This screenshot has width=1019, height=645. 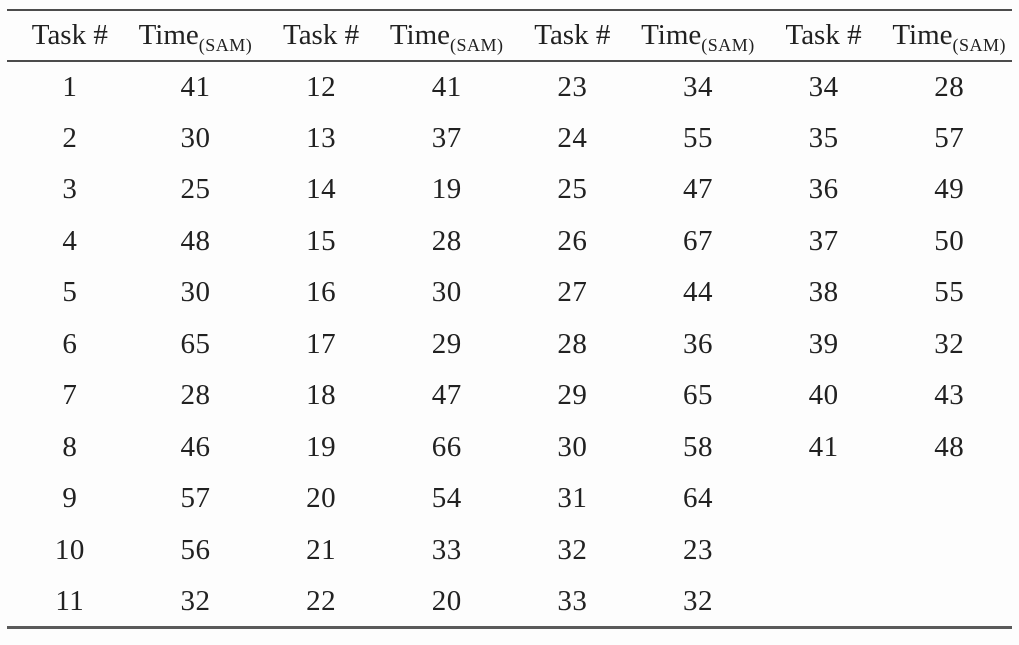 I want to click on table-row: 11 32 22 20 33 32, so click(x=509, y=602).